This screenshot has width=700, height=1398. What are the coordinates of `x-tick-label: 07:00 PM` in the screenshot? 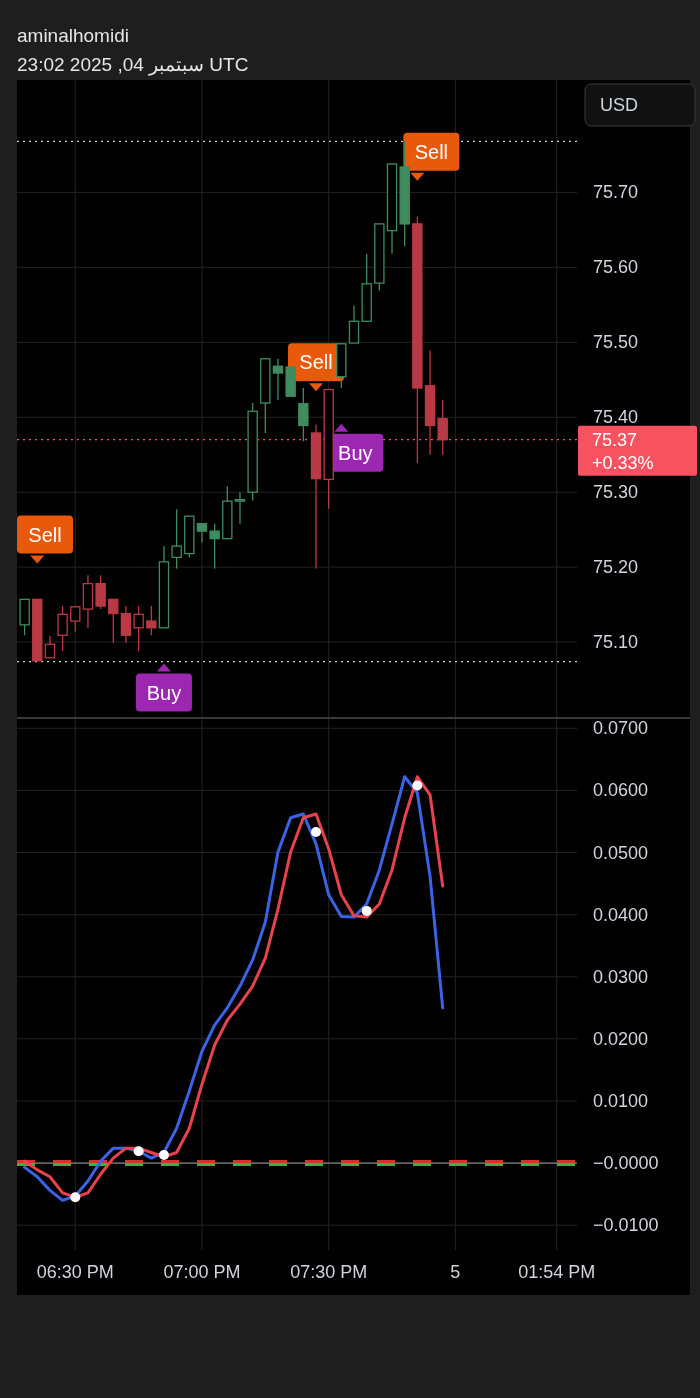 It's located at (202, 1272).